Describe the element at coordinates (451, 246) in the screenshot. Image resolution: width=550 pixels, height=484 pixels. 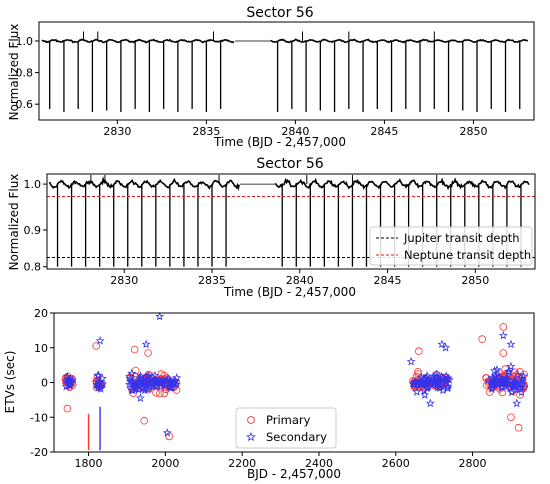
I see `panel-2-legend-box` at that location.